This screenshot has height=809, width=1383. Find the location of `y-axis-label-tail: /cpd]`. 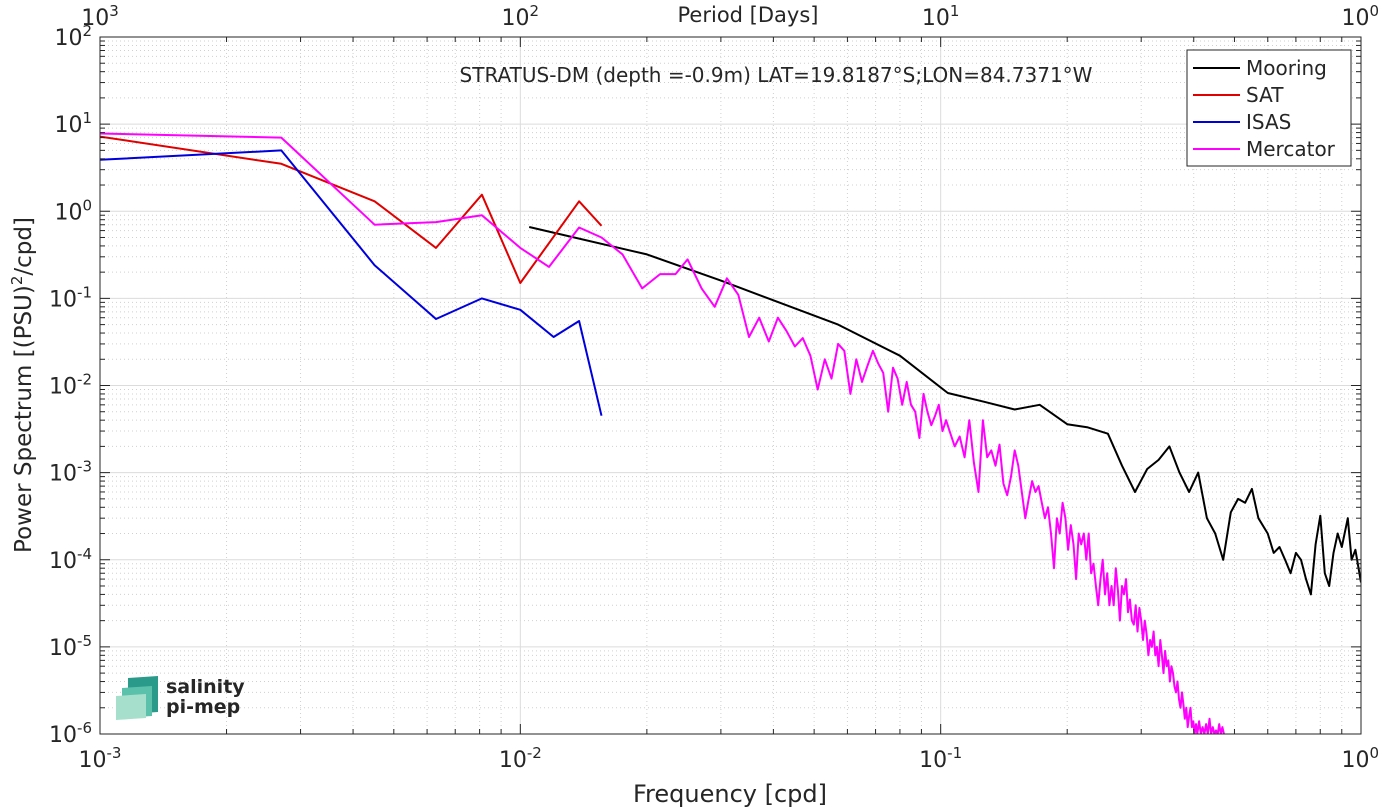

y-axis-label-tail: /cpd] is located at coordinates (24, 246).